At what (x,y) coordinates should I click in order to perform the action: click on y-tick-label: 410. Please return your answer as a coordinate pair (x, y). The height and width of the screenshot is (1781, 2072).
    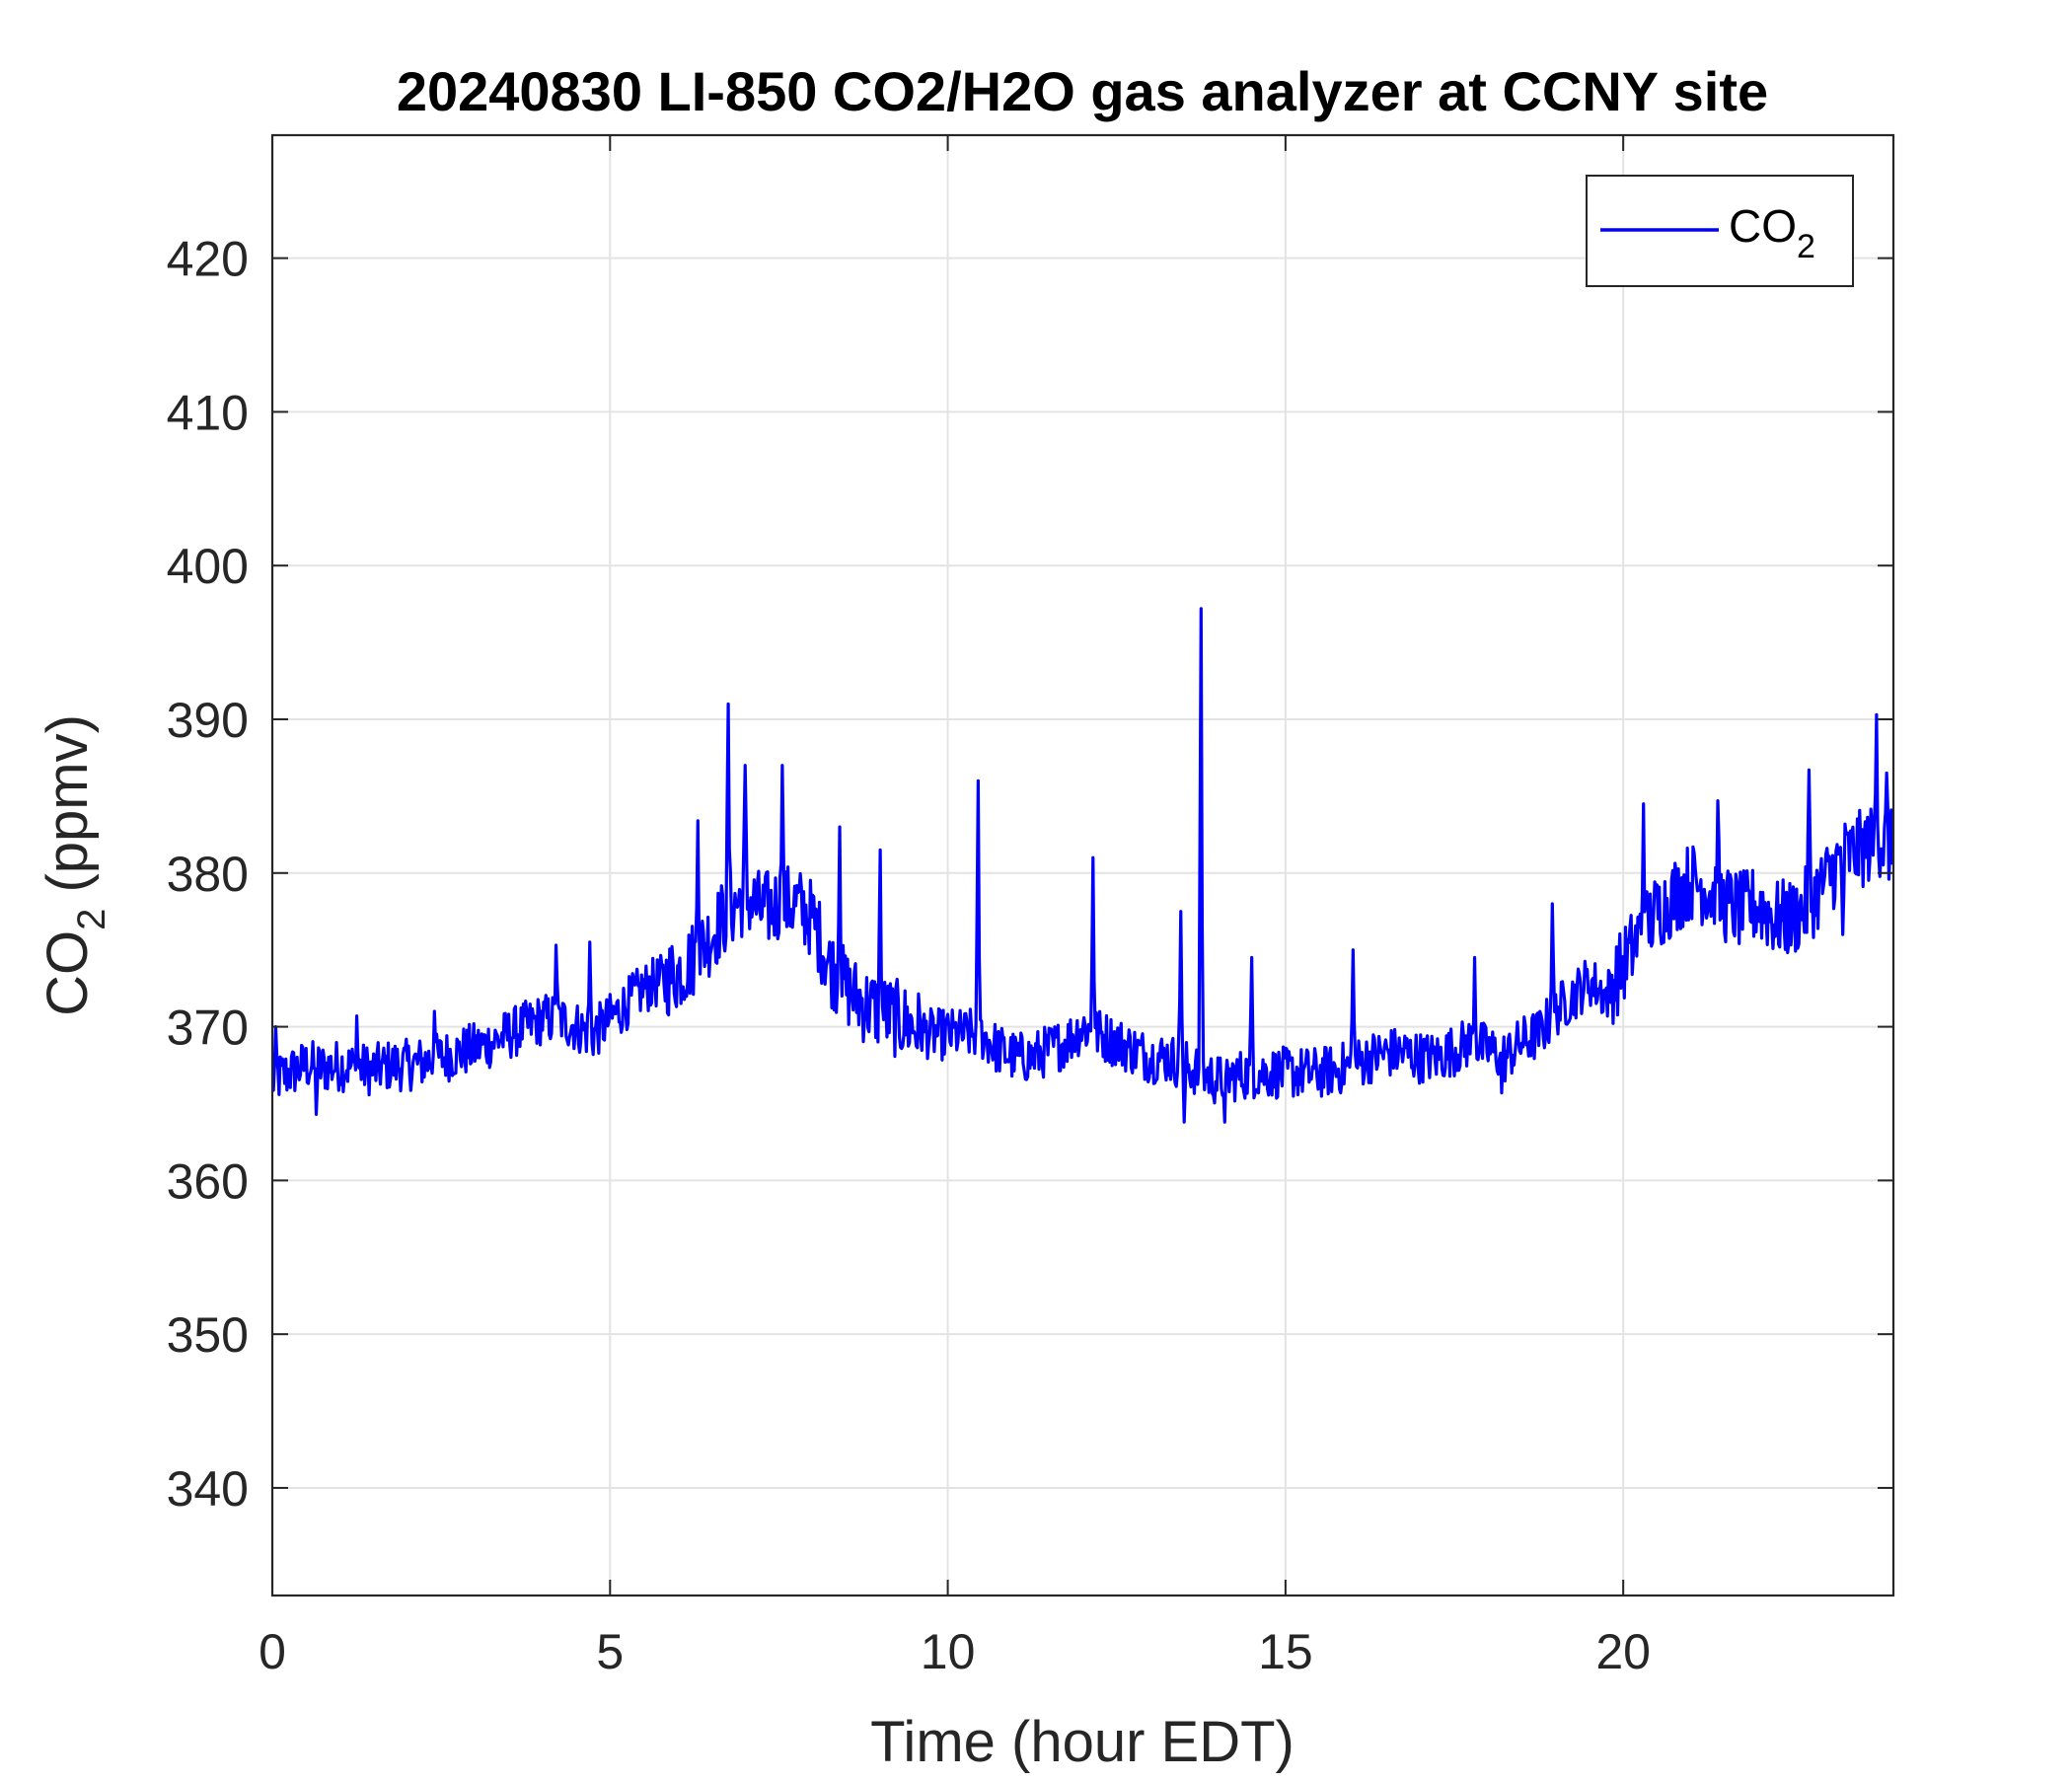
    Looking at the image, I should click on (208, 413).